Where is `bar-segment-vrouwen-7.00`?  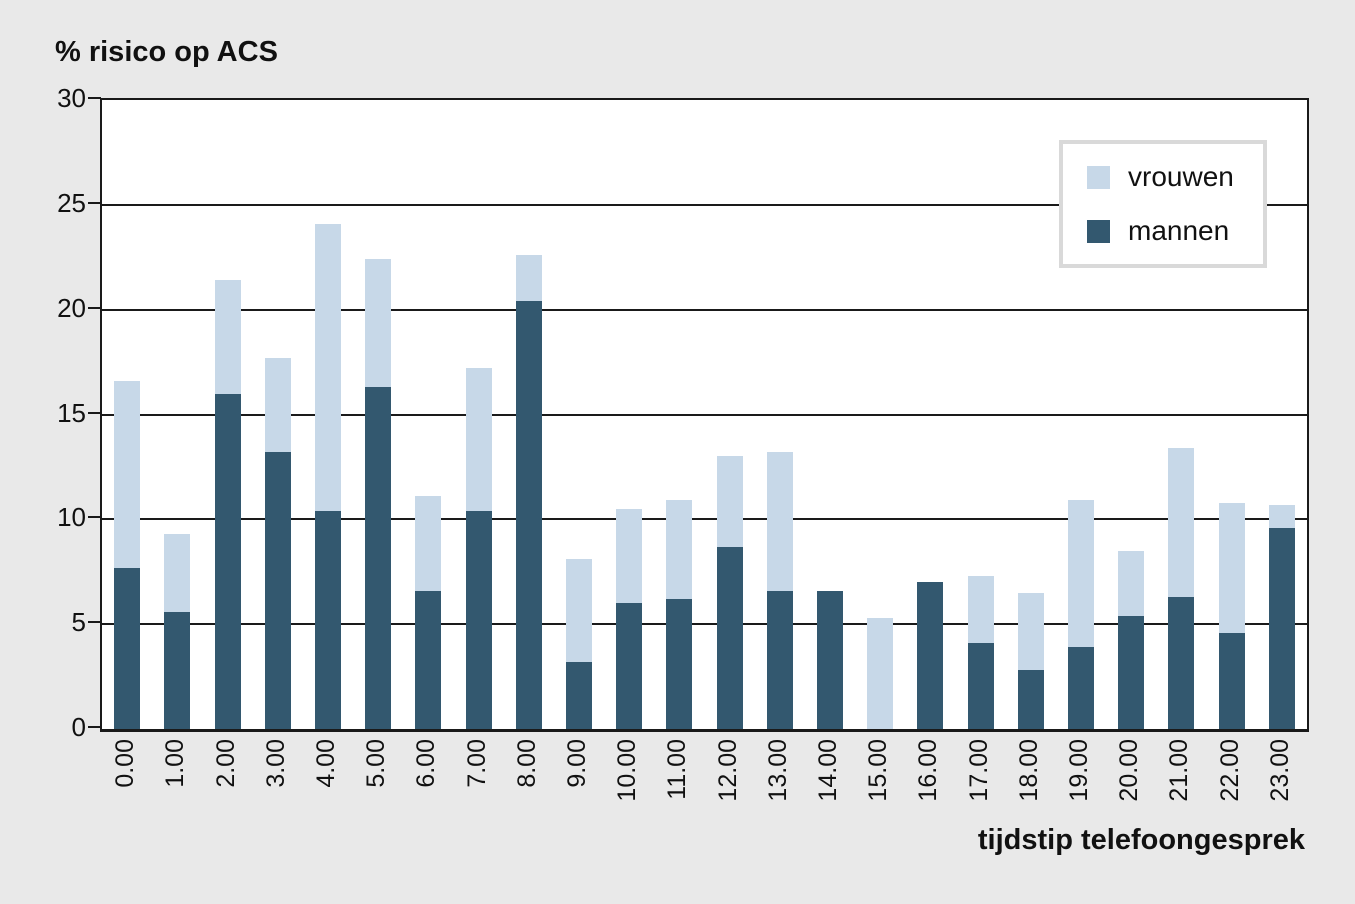
bar-segment-vrouwen-7.00 is located at coordinates (478, 439).